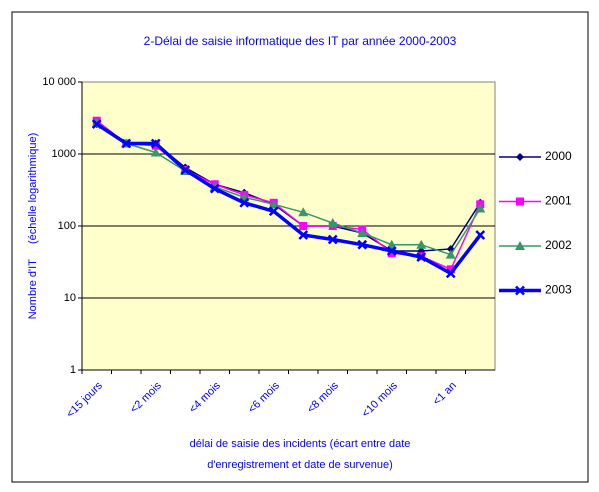  Describe the element at coordinates (33, 226) in the screenshot. I see `y-axis-title: Nombre d'IT (échelle logarithmique)` at that location.